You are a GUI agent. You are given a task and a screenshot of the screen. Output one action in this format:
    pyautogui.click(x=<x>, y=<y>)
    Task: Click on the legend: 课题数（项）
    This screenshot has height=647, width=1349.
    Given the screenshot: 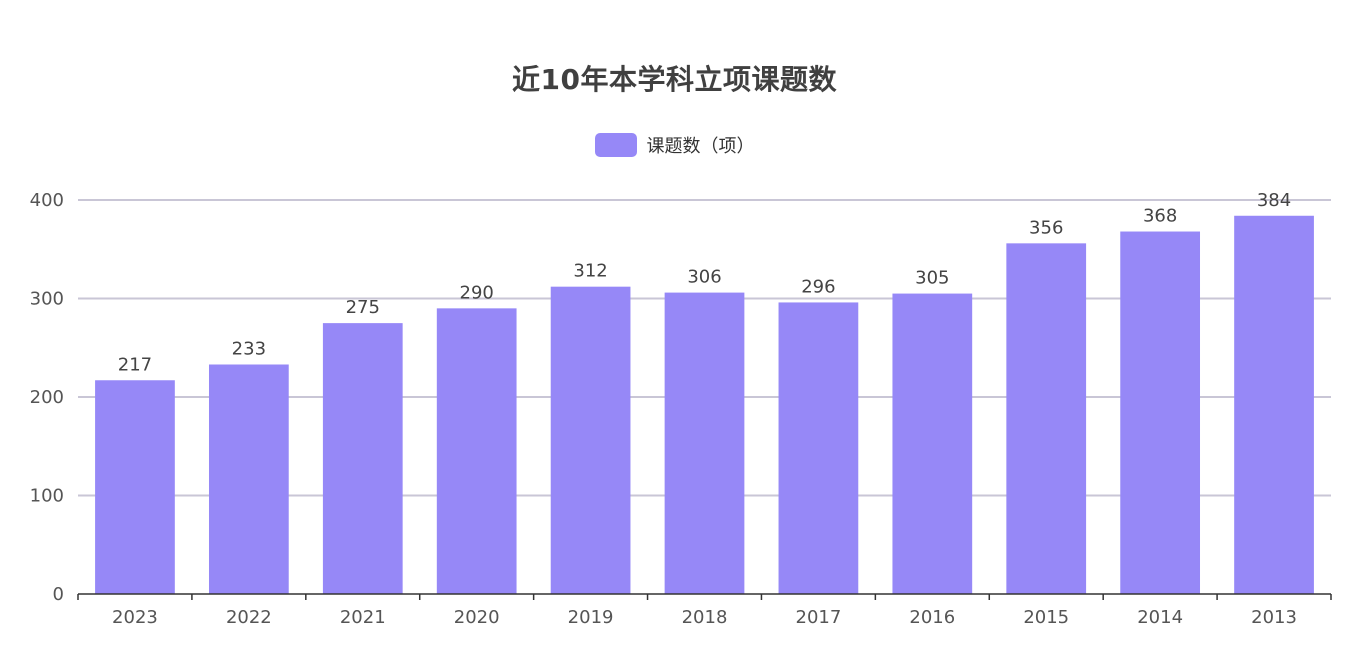 What is the action you would take?
    pyautogui.click(x=674, y=145)
    